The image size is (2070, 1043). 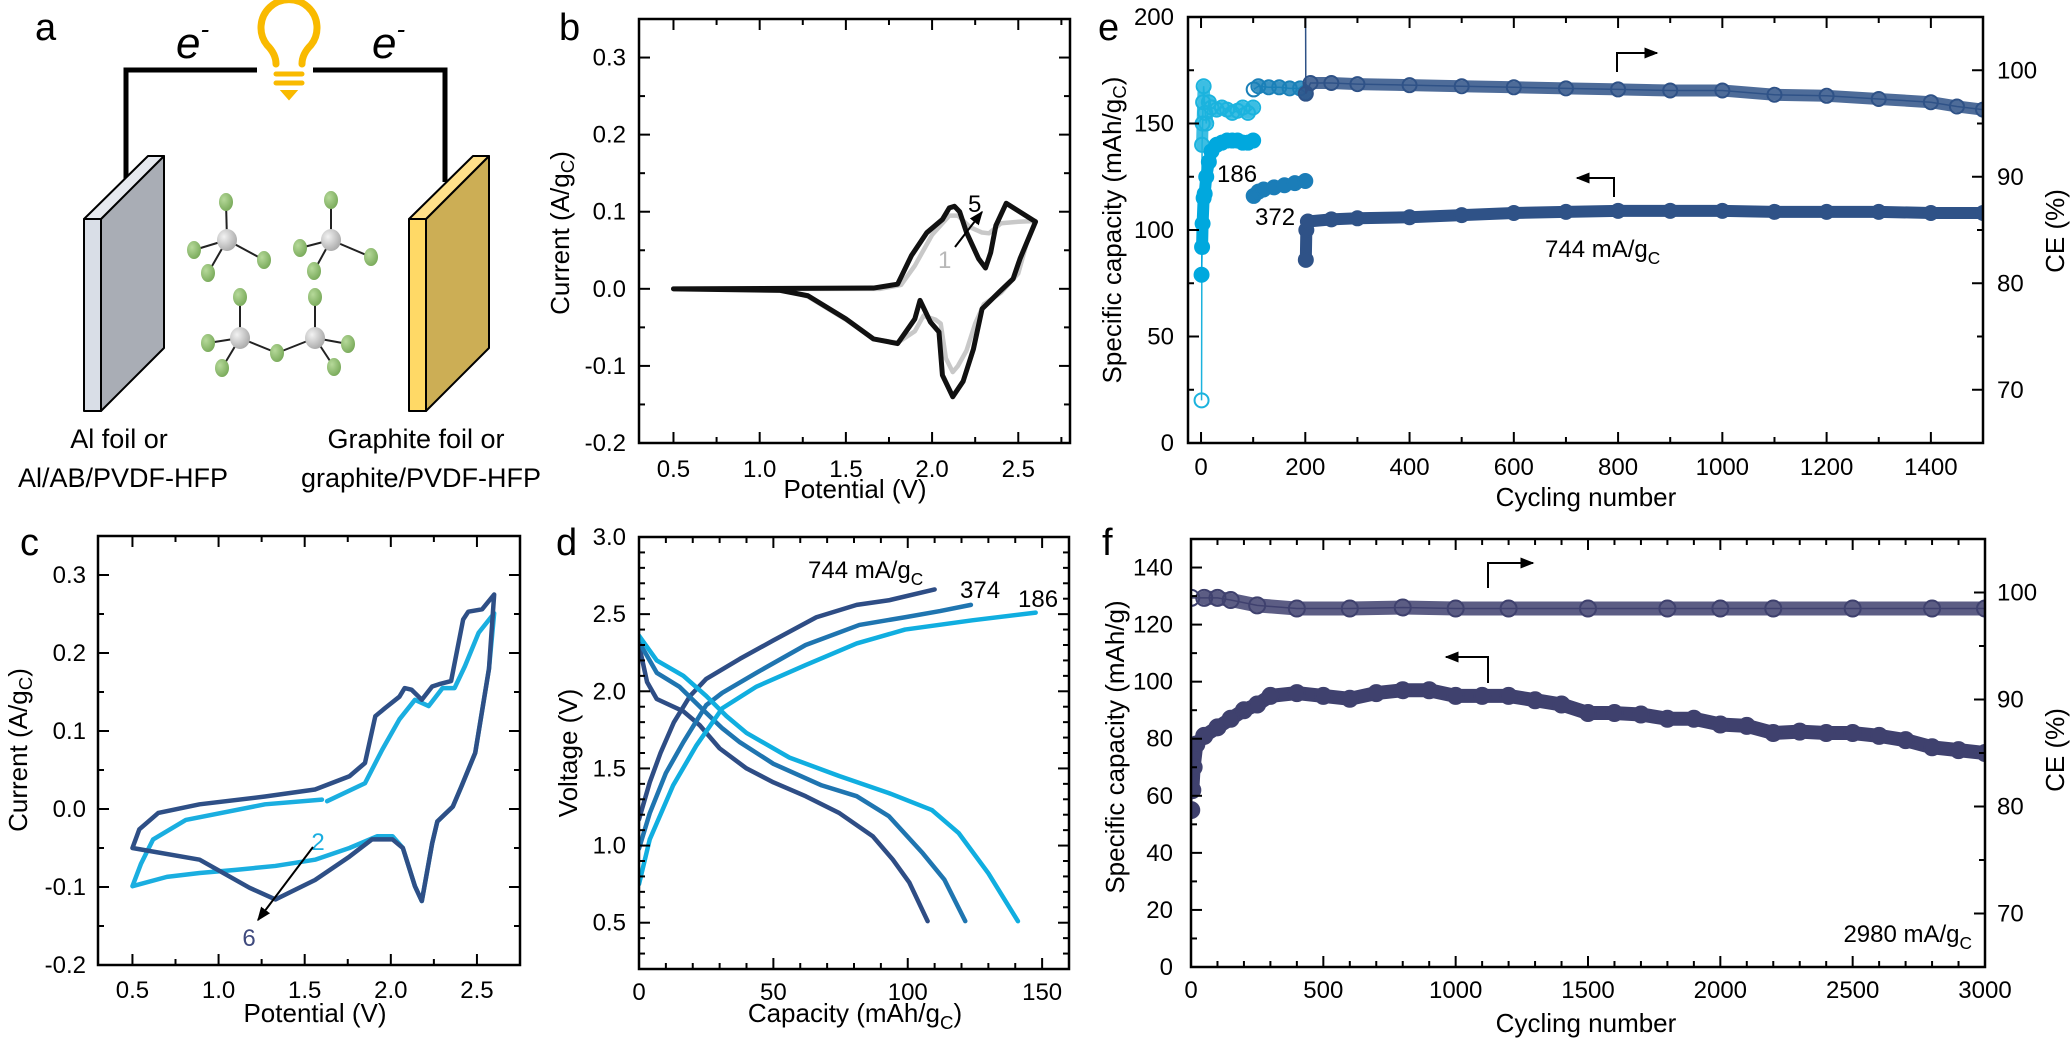 What do you see at coordinates (980, 590) in the screenshot?
I see `annotation-label: 374` at bounding box center [980, 590].